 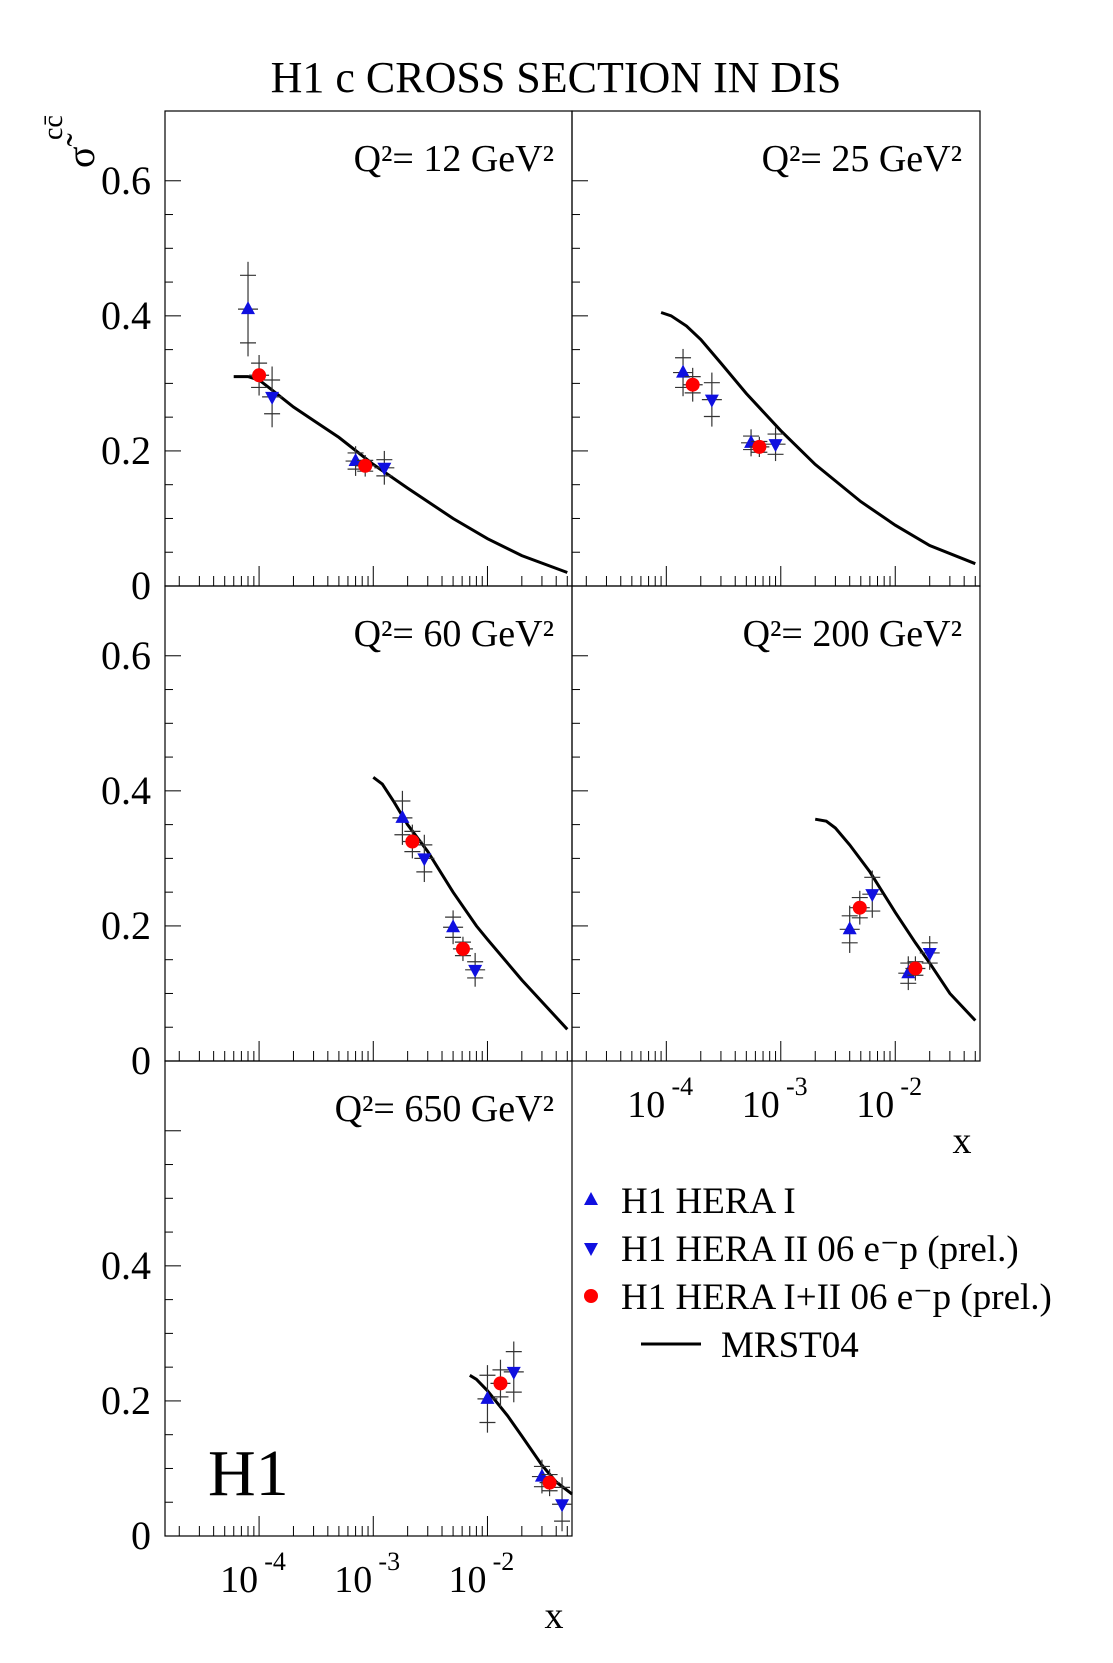 I want to click on chart-title: H1 c CROSS SECTION IN DIS, so click(x=556, y=77).